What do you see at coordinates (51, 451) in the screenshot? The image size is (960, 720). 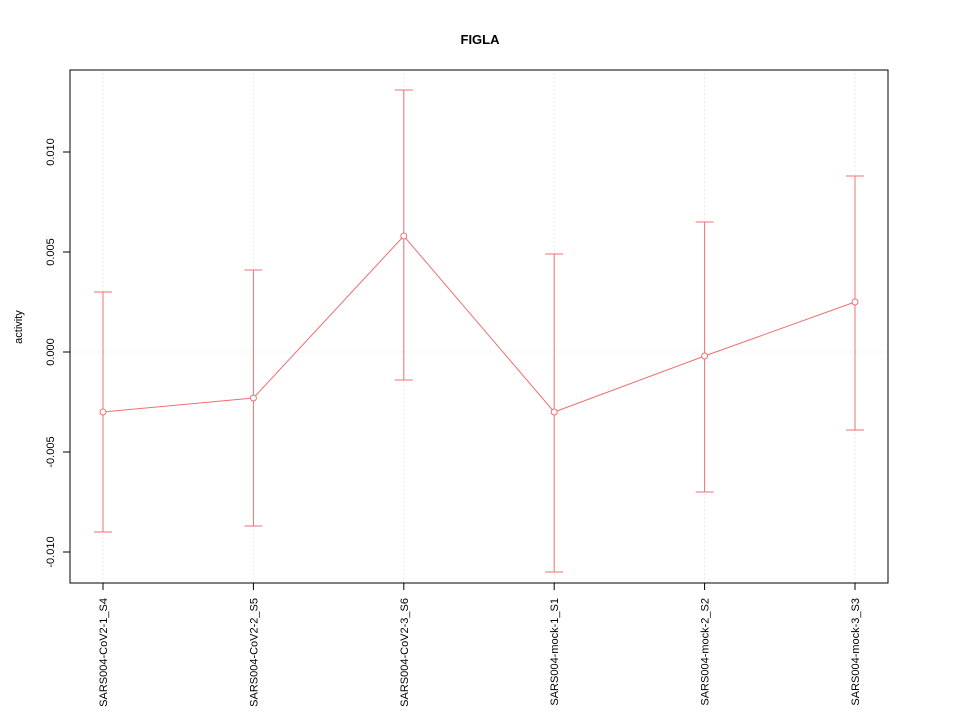 I see `y-tick-label: -0.005` at bounding box center [51, 451].